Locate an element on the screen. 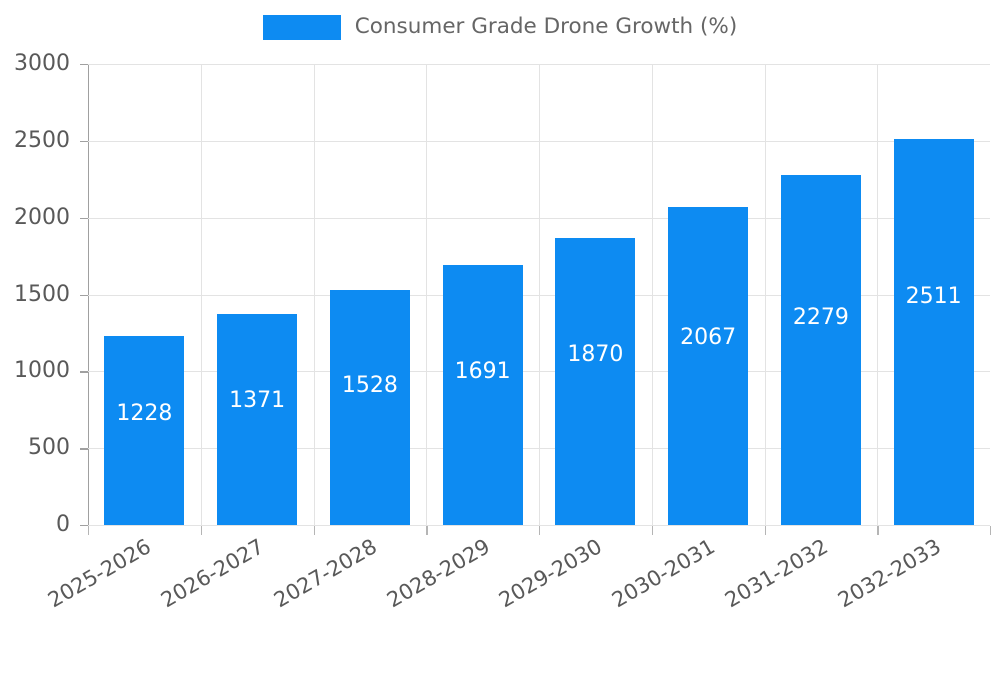 The height and width of the screenshot is (685, 1000). y-tick-label: 3000 is located at coordinates (42, 63).